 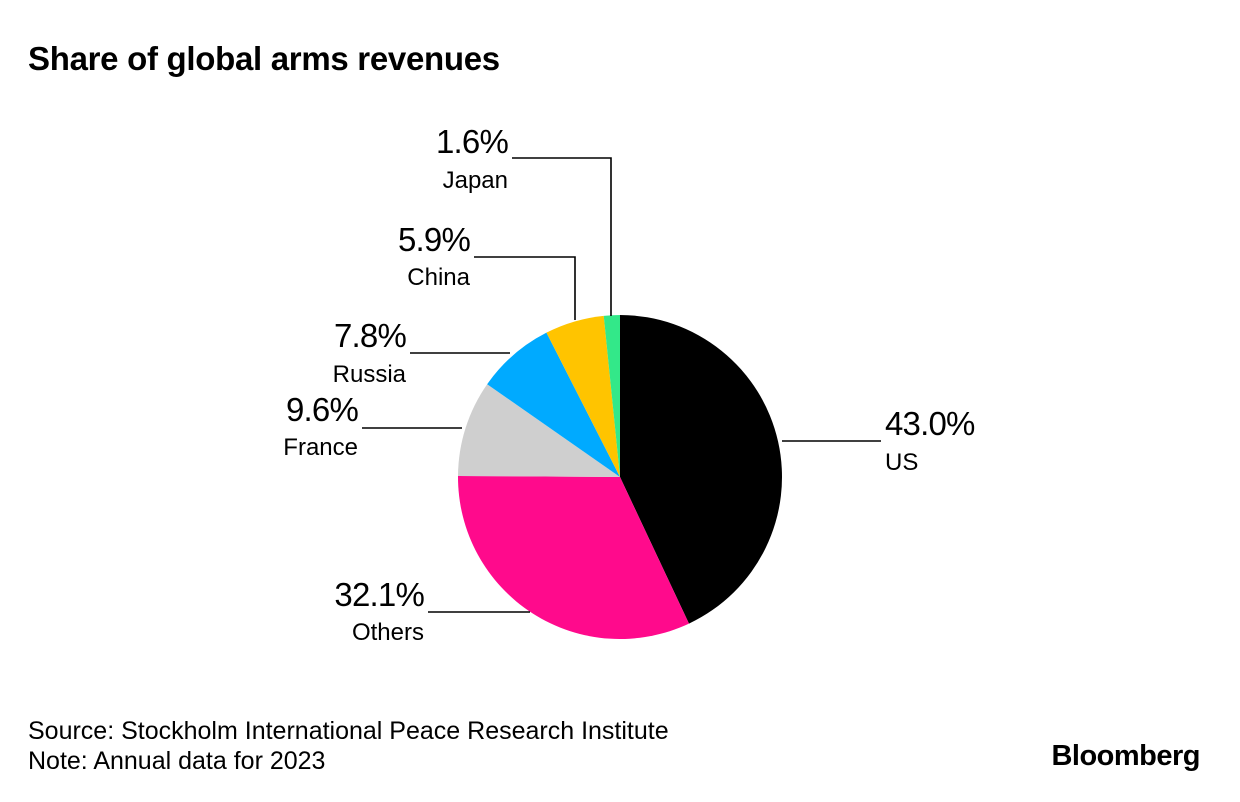 What do you see at coordinates (370, 374) in the screenshot?
I see `category-label-russia: Russia` at bounding box center [370, 374].